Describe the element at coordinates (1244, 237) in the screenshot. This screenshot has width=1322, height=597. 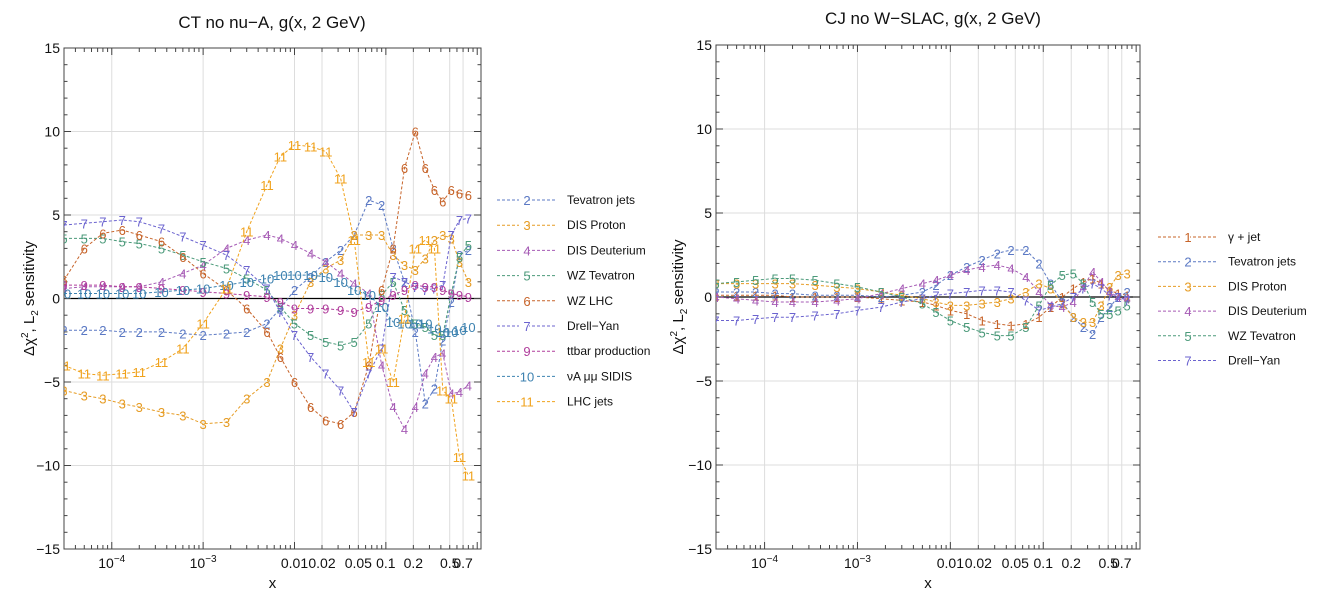
I see `legend-label: γ + jet` at that location.